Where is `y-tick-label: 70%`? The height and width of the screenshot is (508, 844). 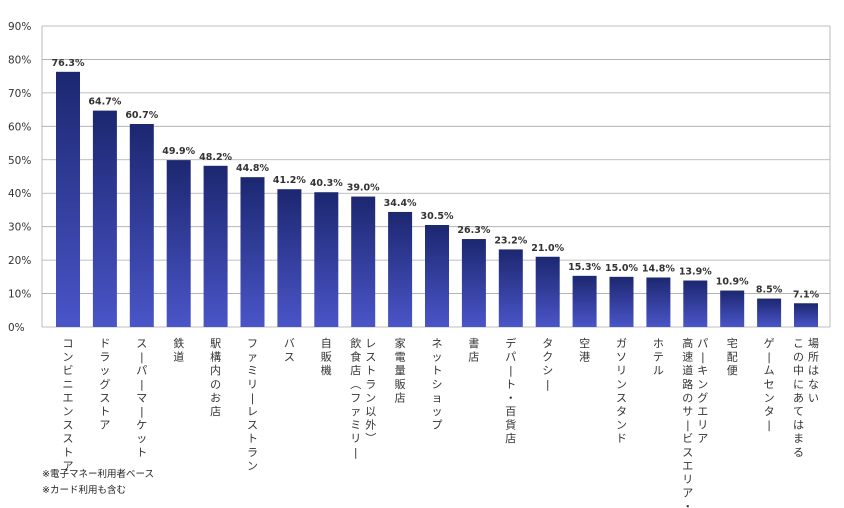
y-tick-label: 70% is located at coordinates (19, 94).